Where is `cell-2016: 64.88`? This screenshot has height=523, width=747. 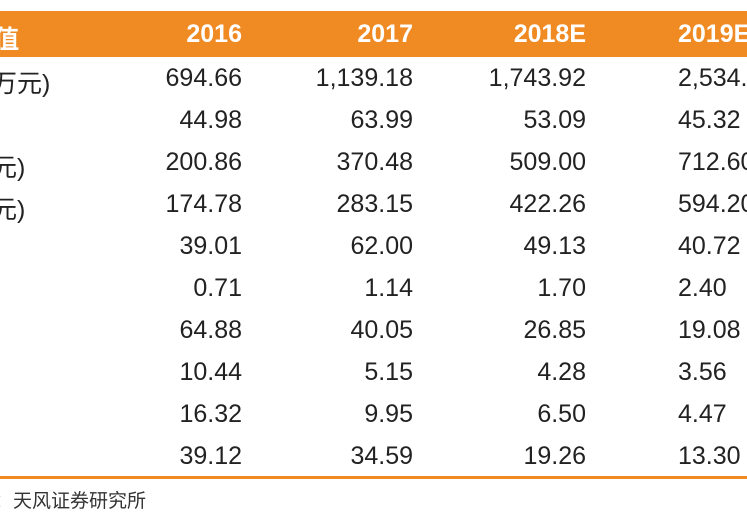
cell-2016: 64.88 is located at coordinates (210, 330).